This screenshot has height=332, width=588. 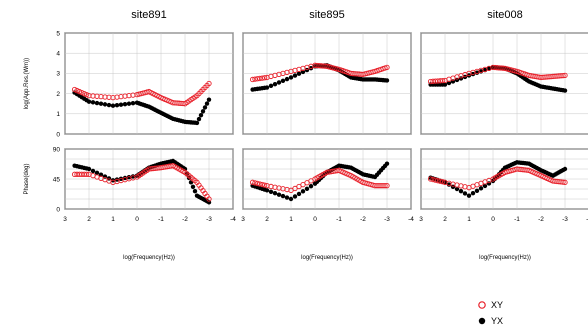 What do you see at coordinates (27, 178) in the screenshot?
I see `phase-y-axis-label: Phase(deg)` at bounding box center [27, 178].